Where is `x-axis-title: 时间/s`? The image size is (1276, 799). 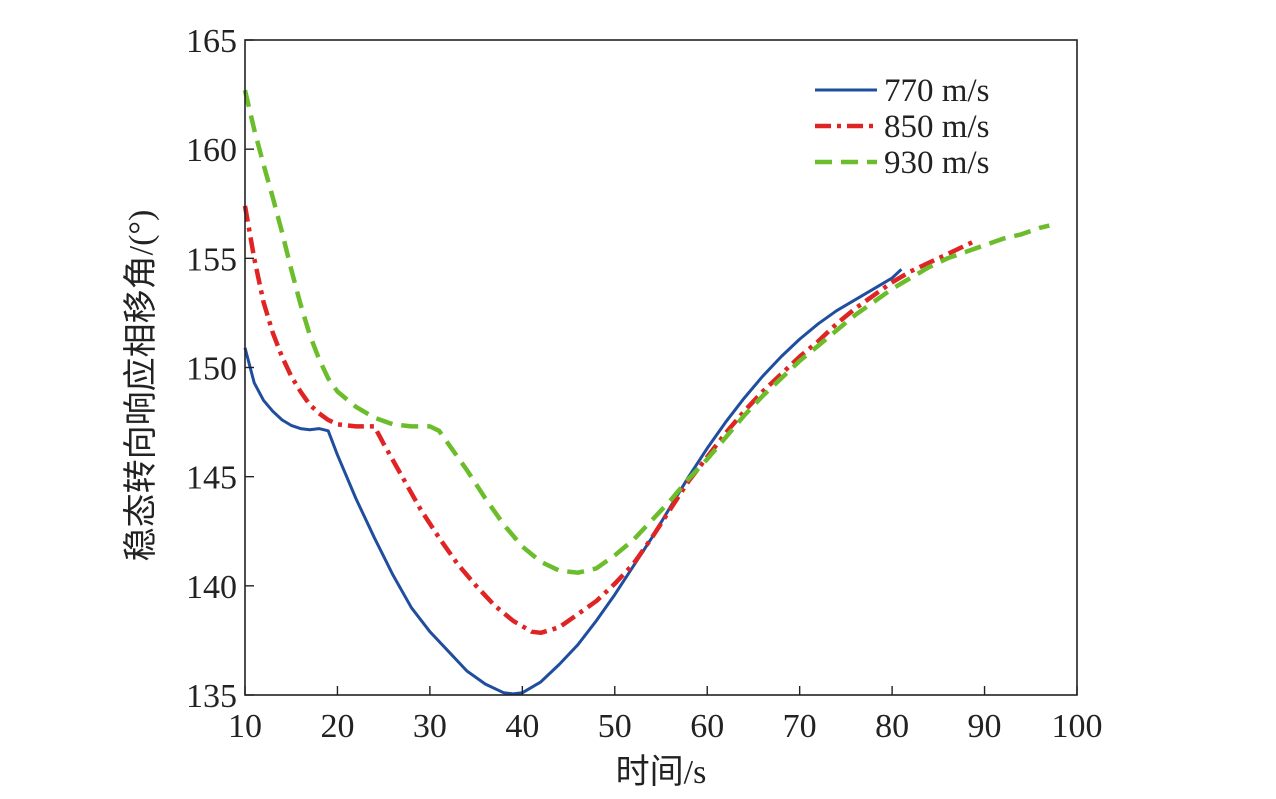 x-axis-title: 时间/s is located at coordinates (661, 772).